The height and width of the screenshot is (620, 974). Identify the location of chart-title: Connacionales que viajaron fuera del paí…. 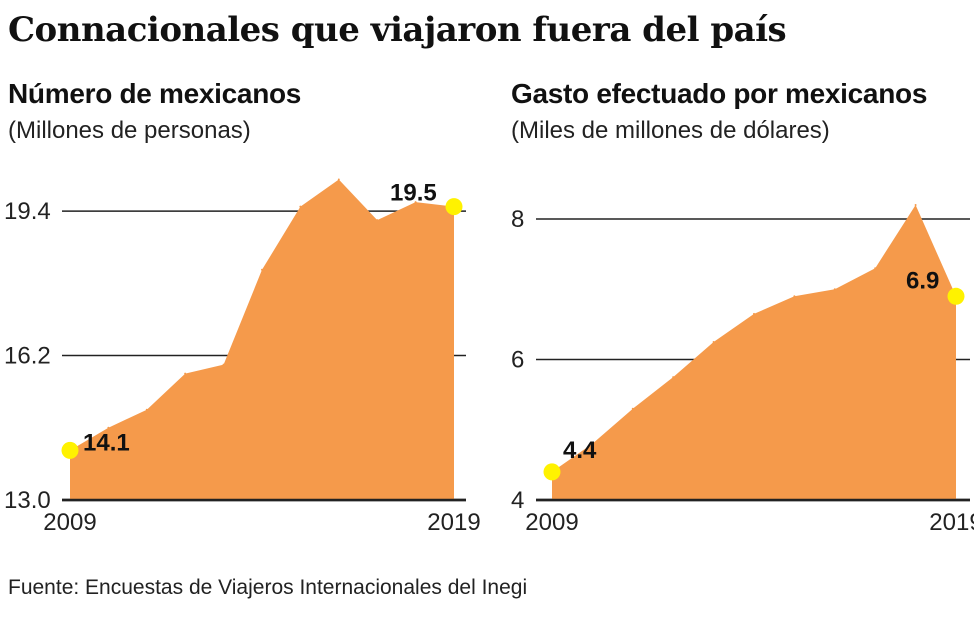
(397, 30).